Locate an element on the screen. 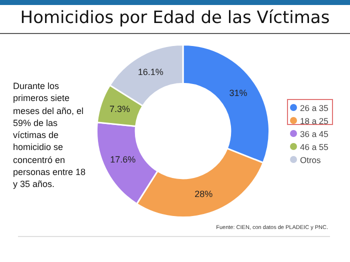 This screenshot has width=350, height=262. data-label: 28% is located at coordinates (203, 194).